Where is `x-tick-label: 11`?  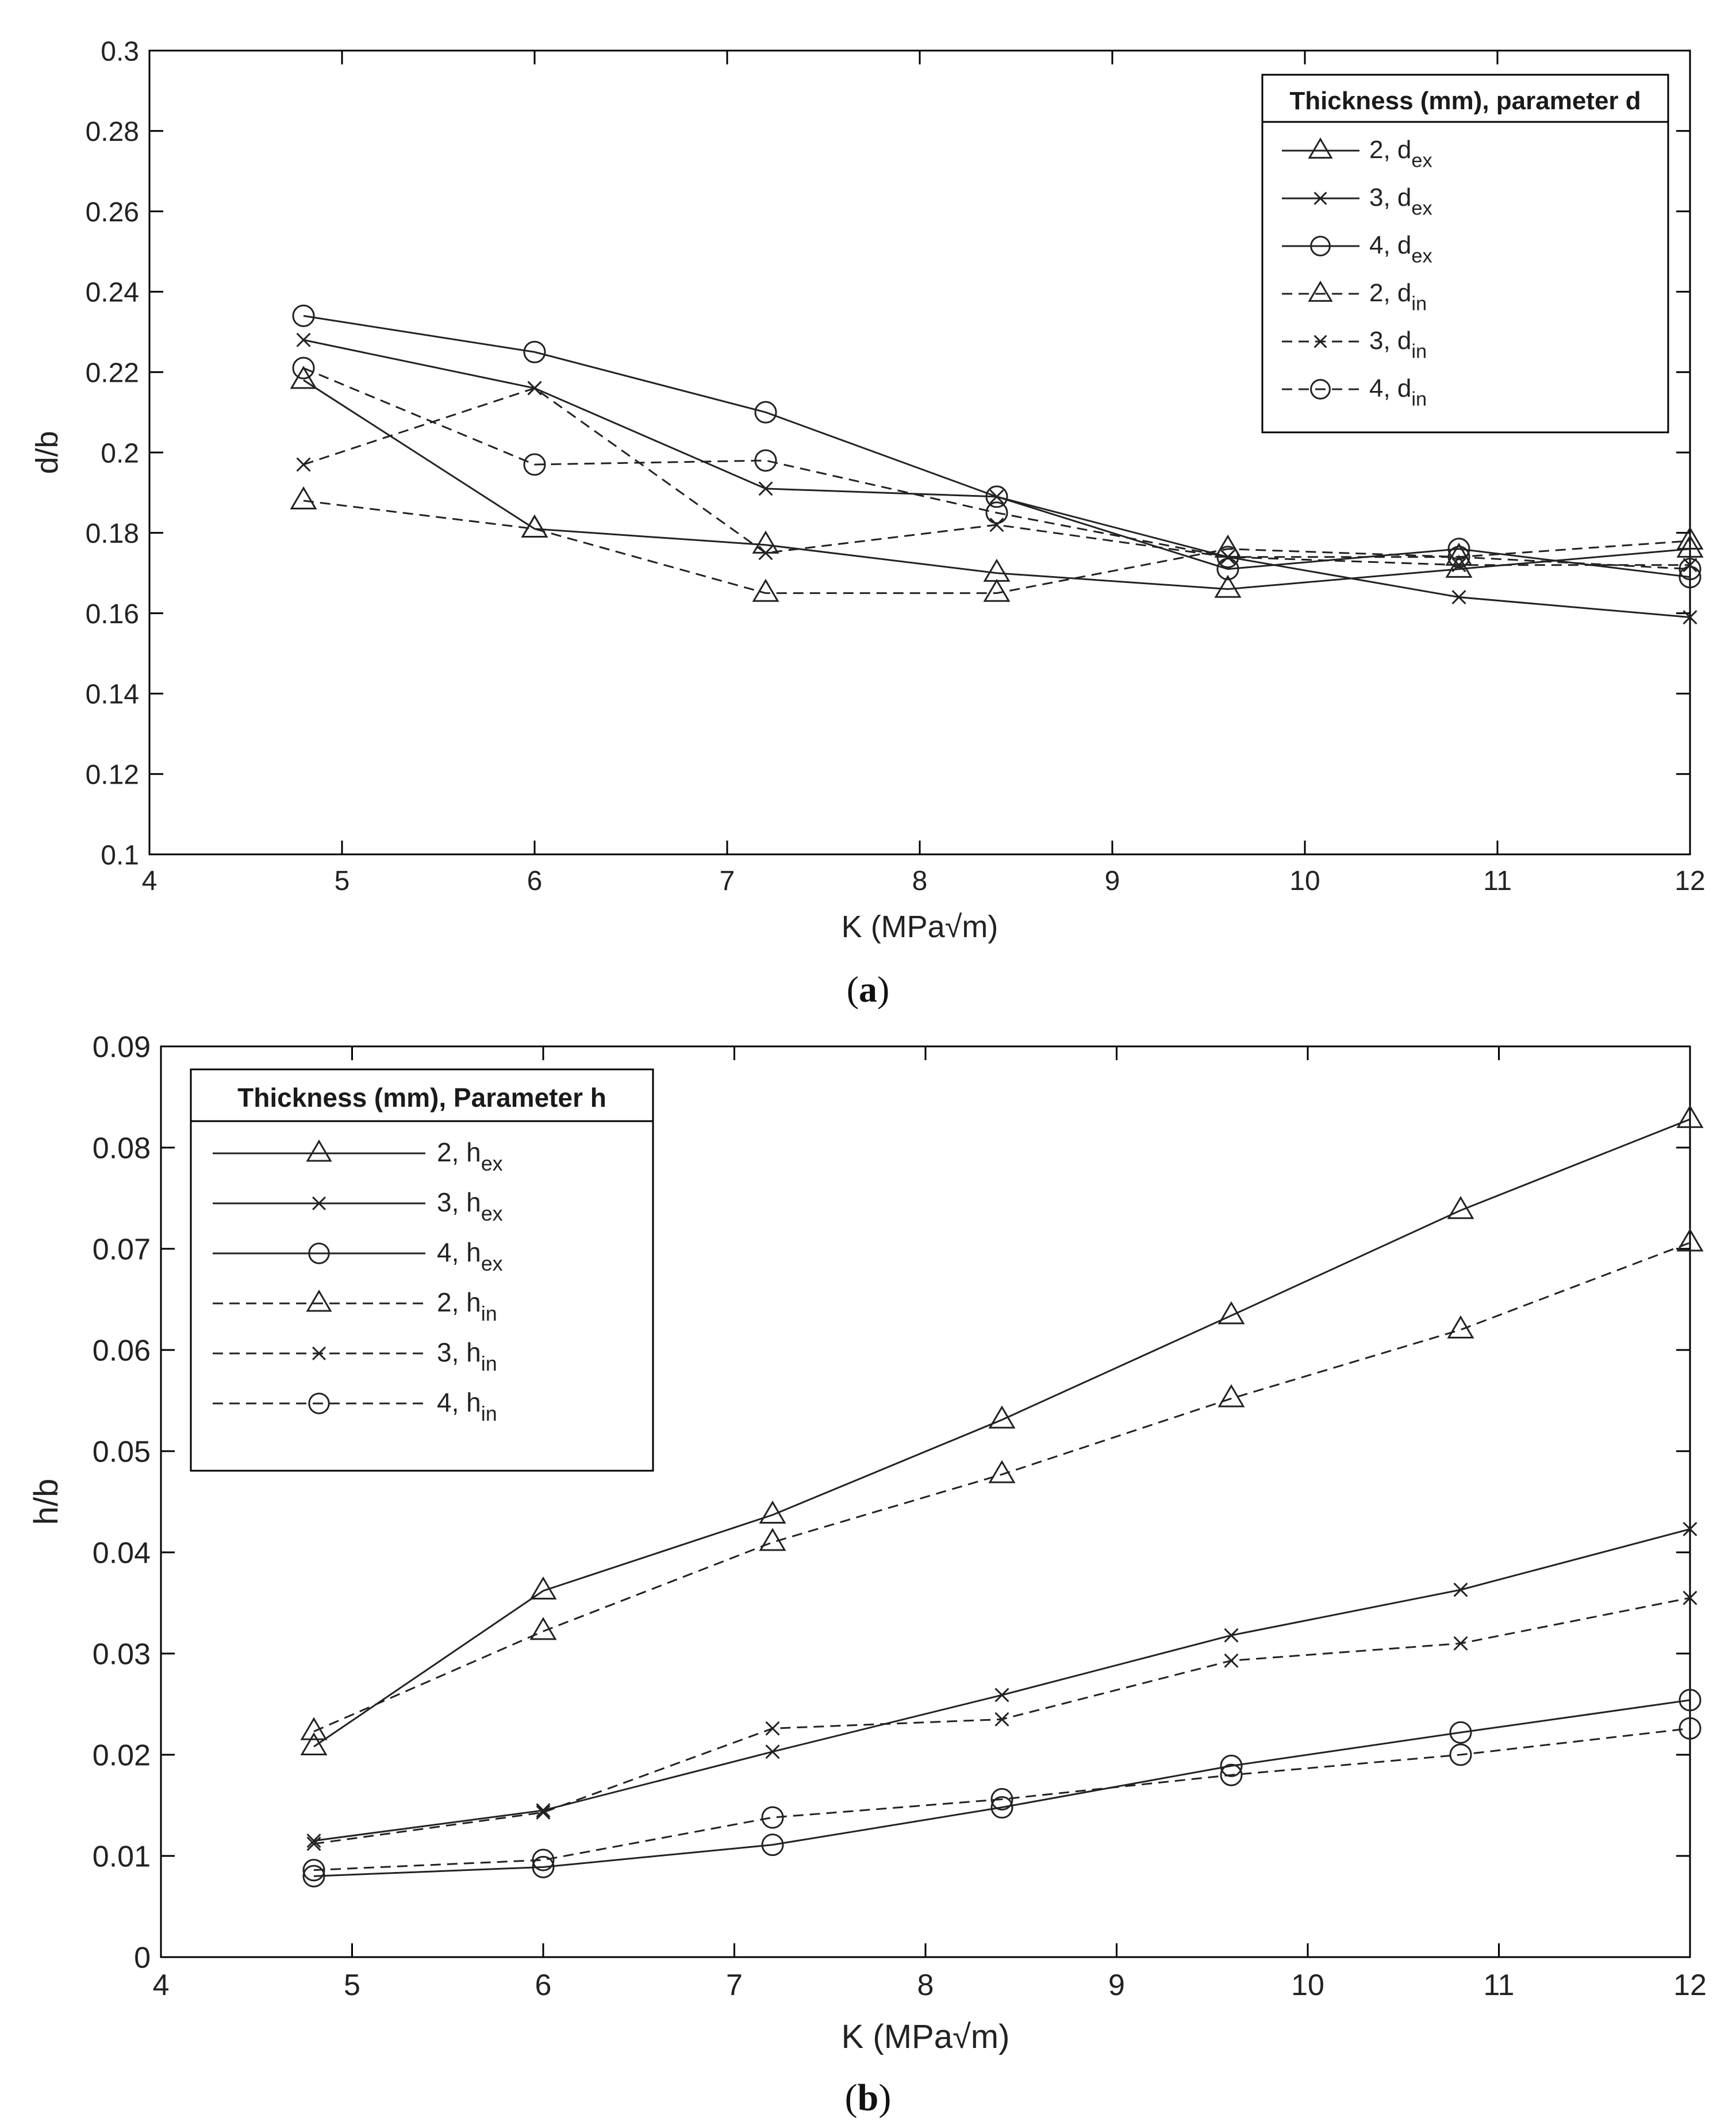 x-tick-label: 11 is located at coordinates (1499, 1986).